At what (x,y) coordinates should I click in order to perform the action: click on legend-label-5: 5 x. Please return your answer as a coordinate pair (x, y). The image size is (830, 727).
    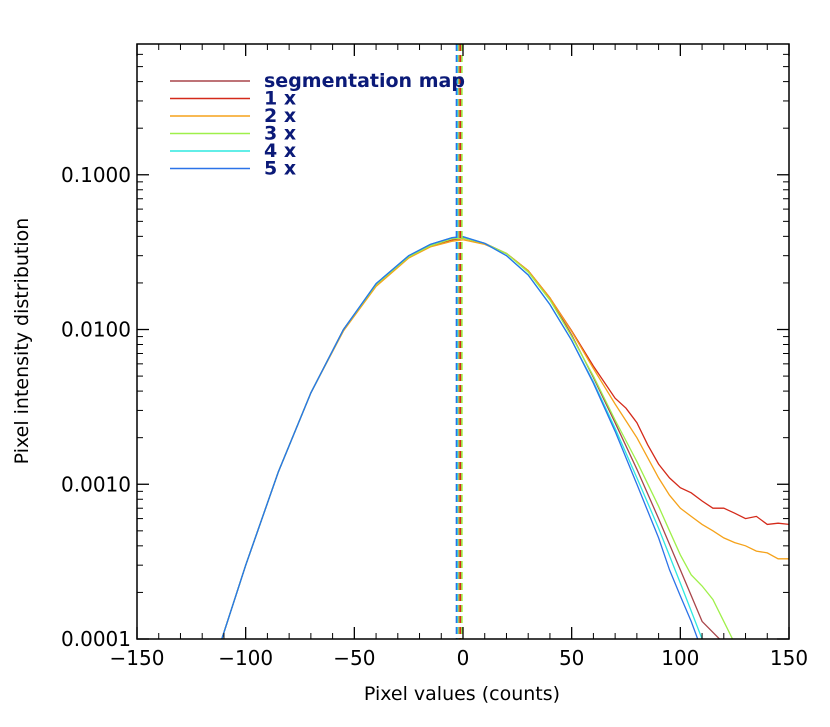
    Looking at the image, I should click on (280, 169).